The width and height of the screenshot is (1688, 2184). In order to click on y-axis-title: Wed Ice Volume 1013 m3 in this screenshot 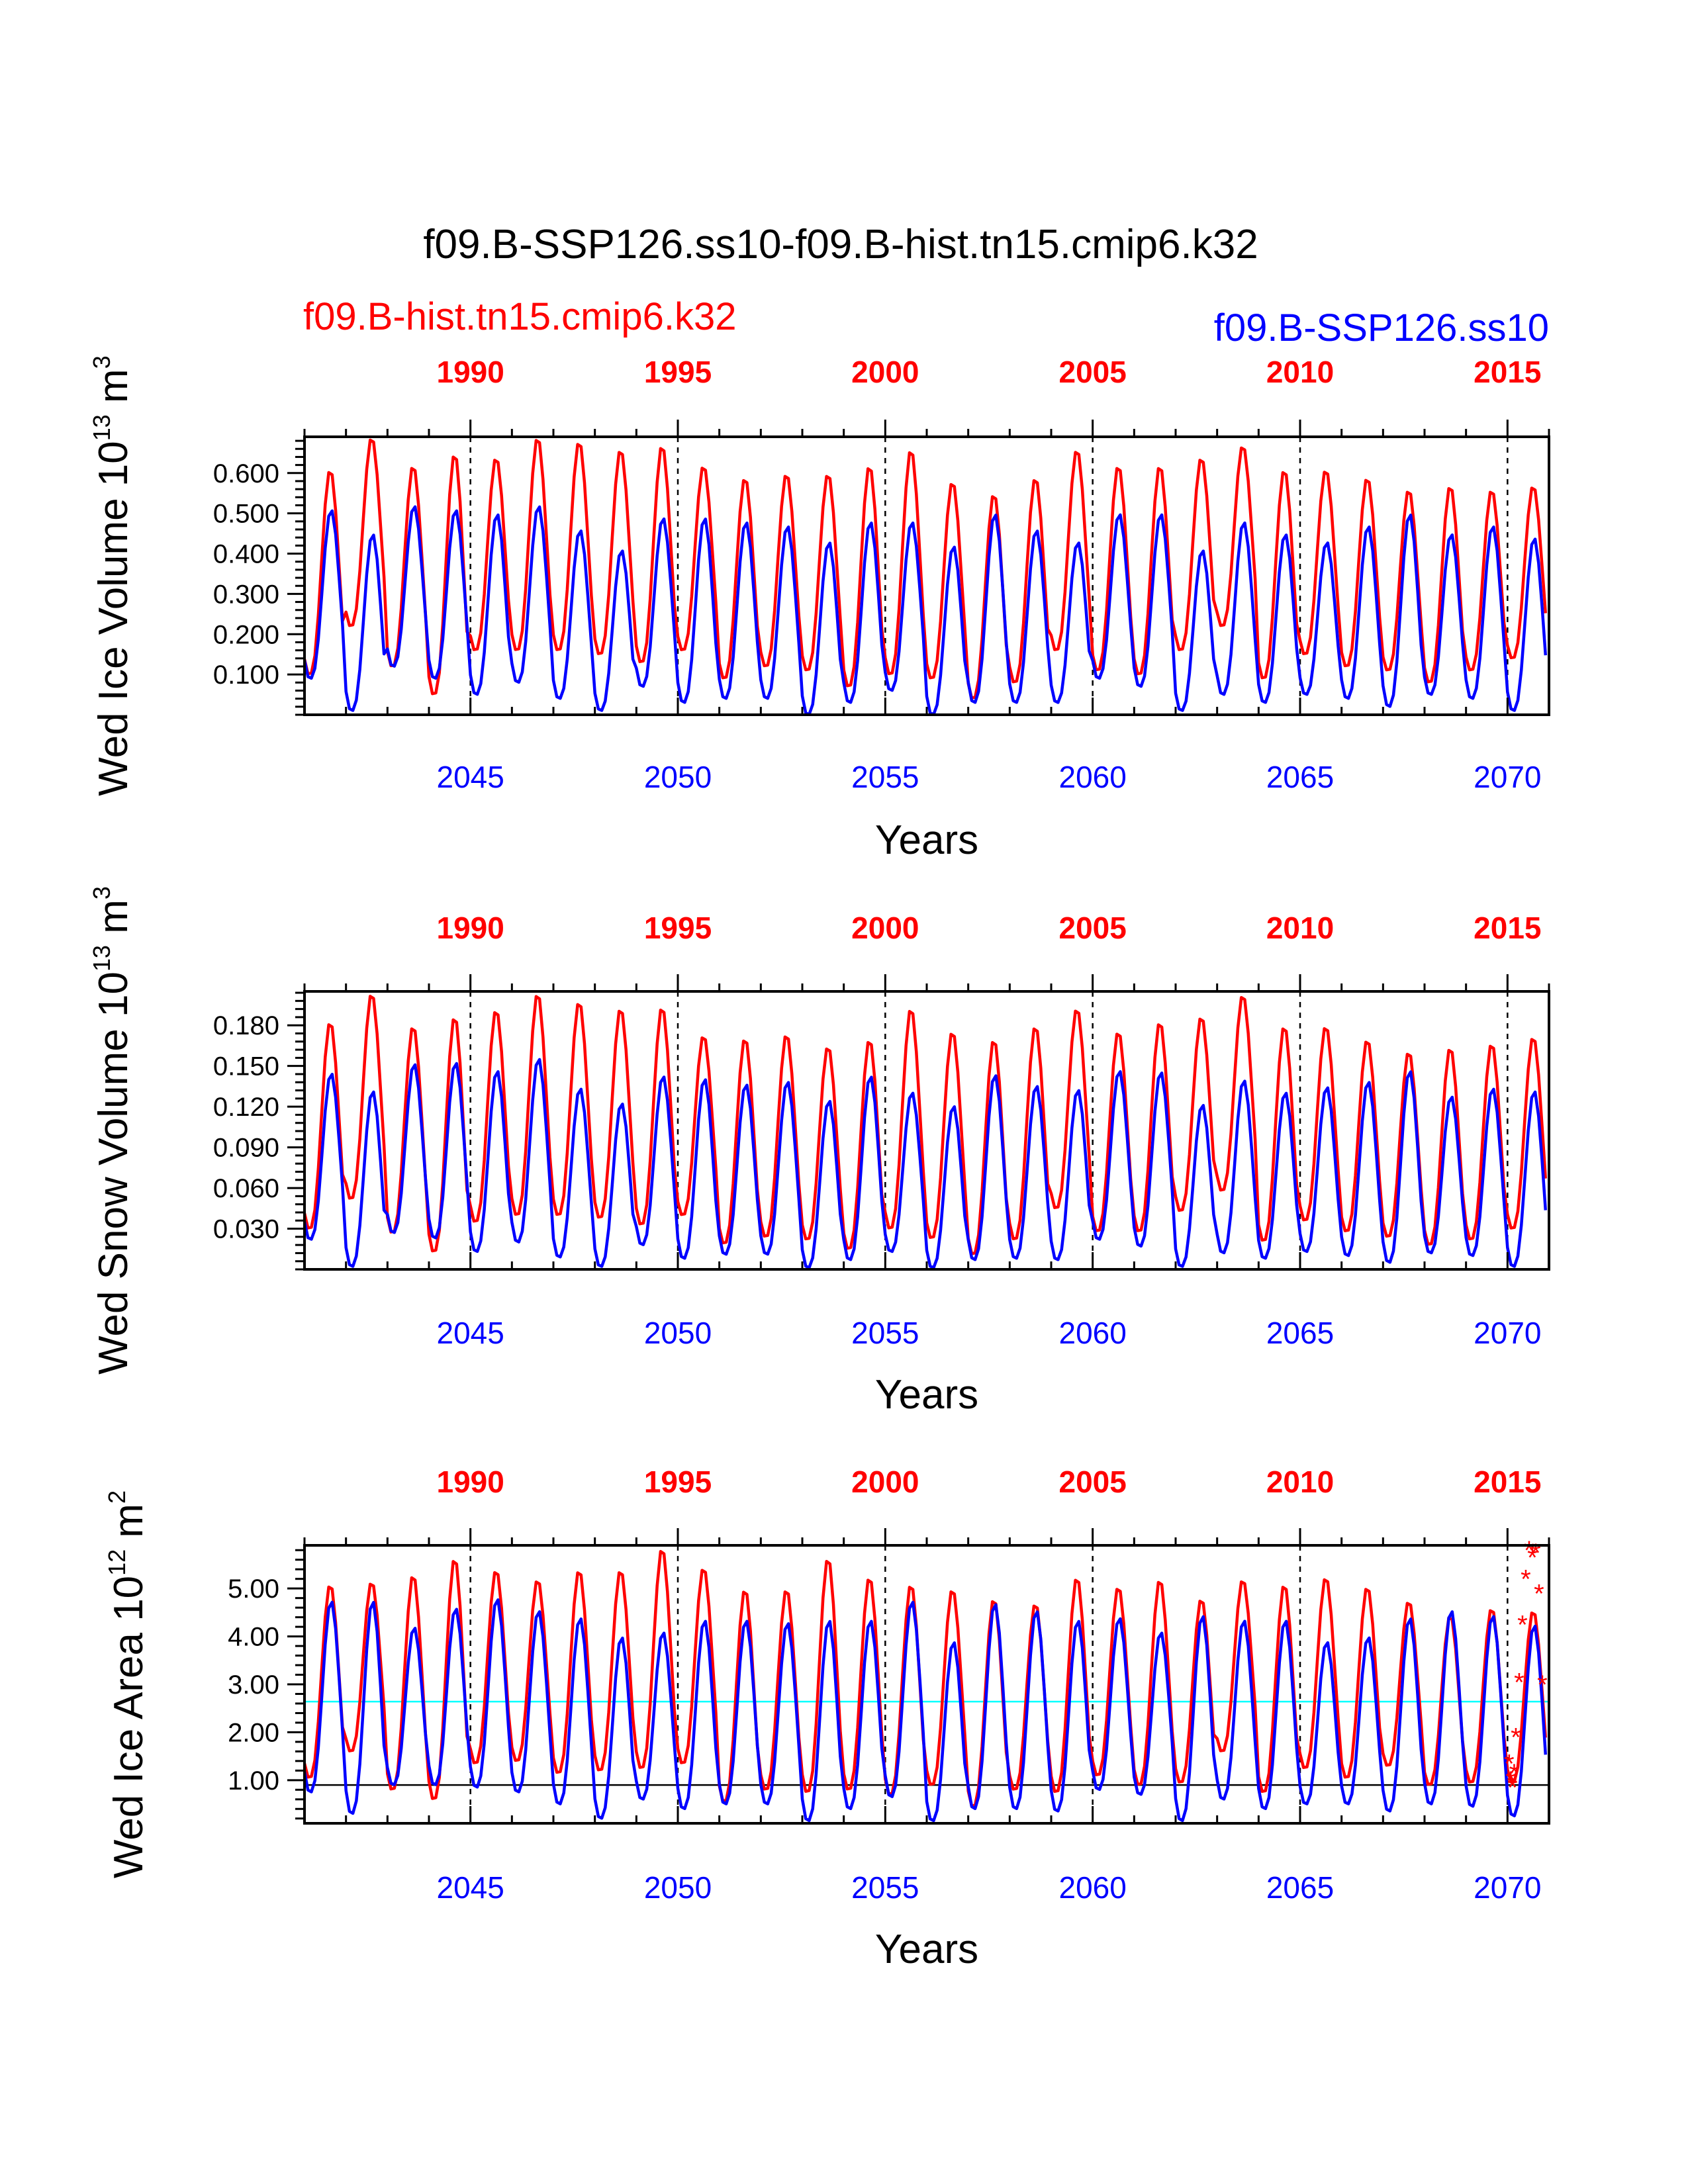, I will do `click(112, 575)`.